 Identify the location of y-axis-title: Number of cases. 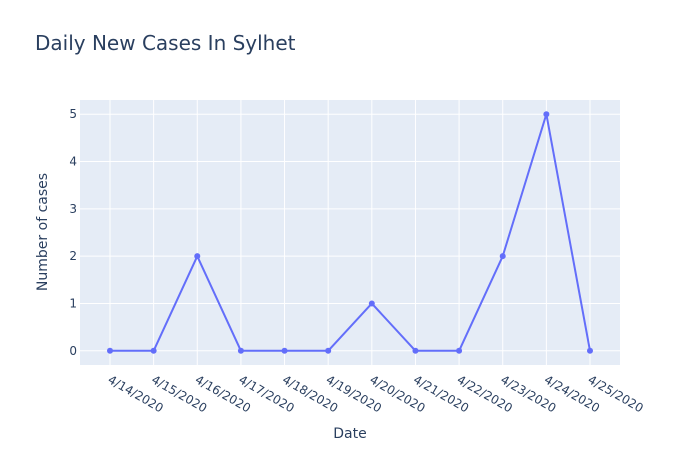
(43, 232).